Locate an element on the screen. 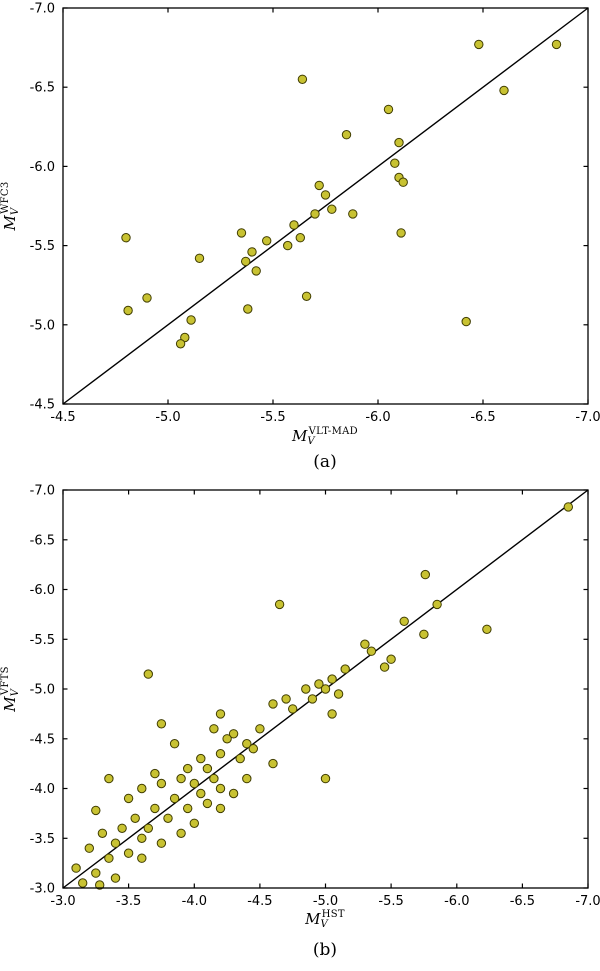 The height and width of the screenshot is (971, 600). x-tick-label: -4.0 is located at coordinates (194, 901).